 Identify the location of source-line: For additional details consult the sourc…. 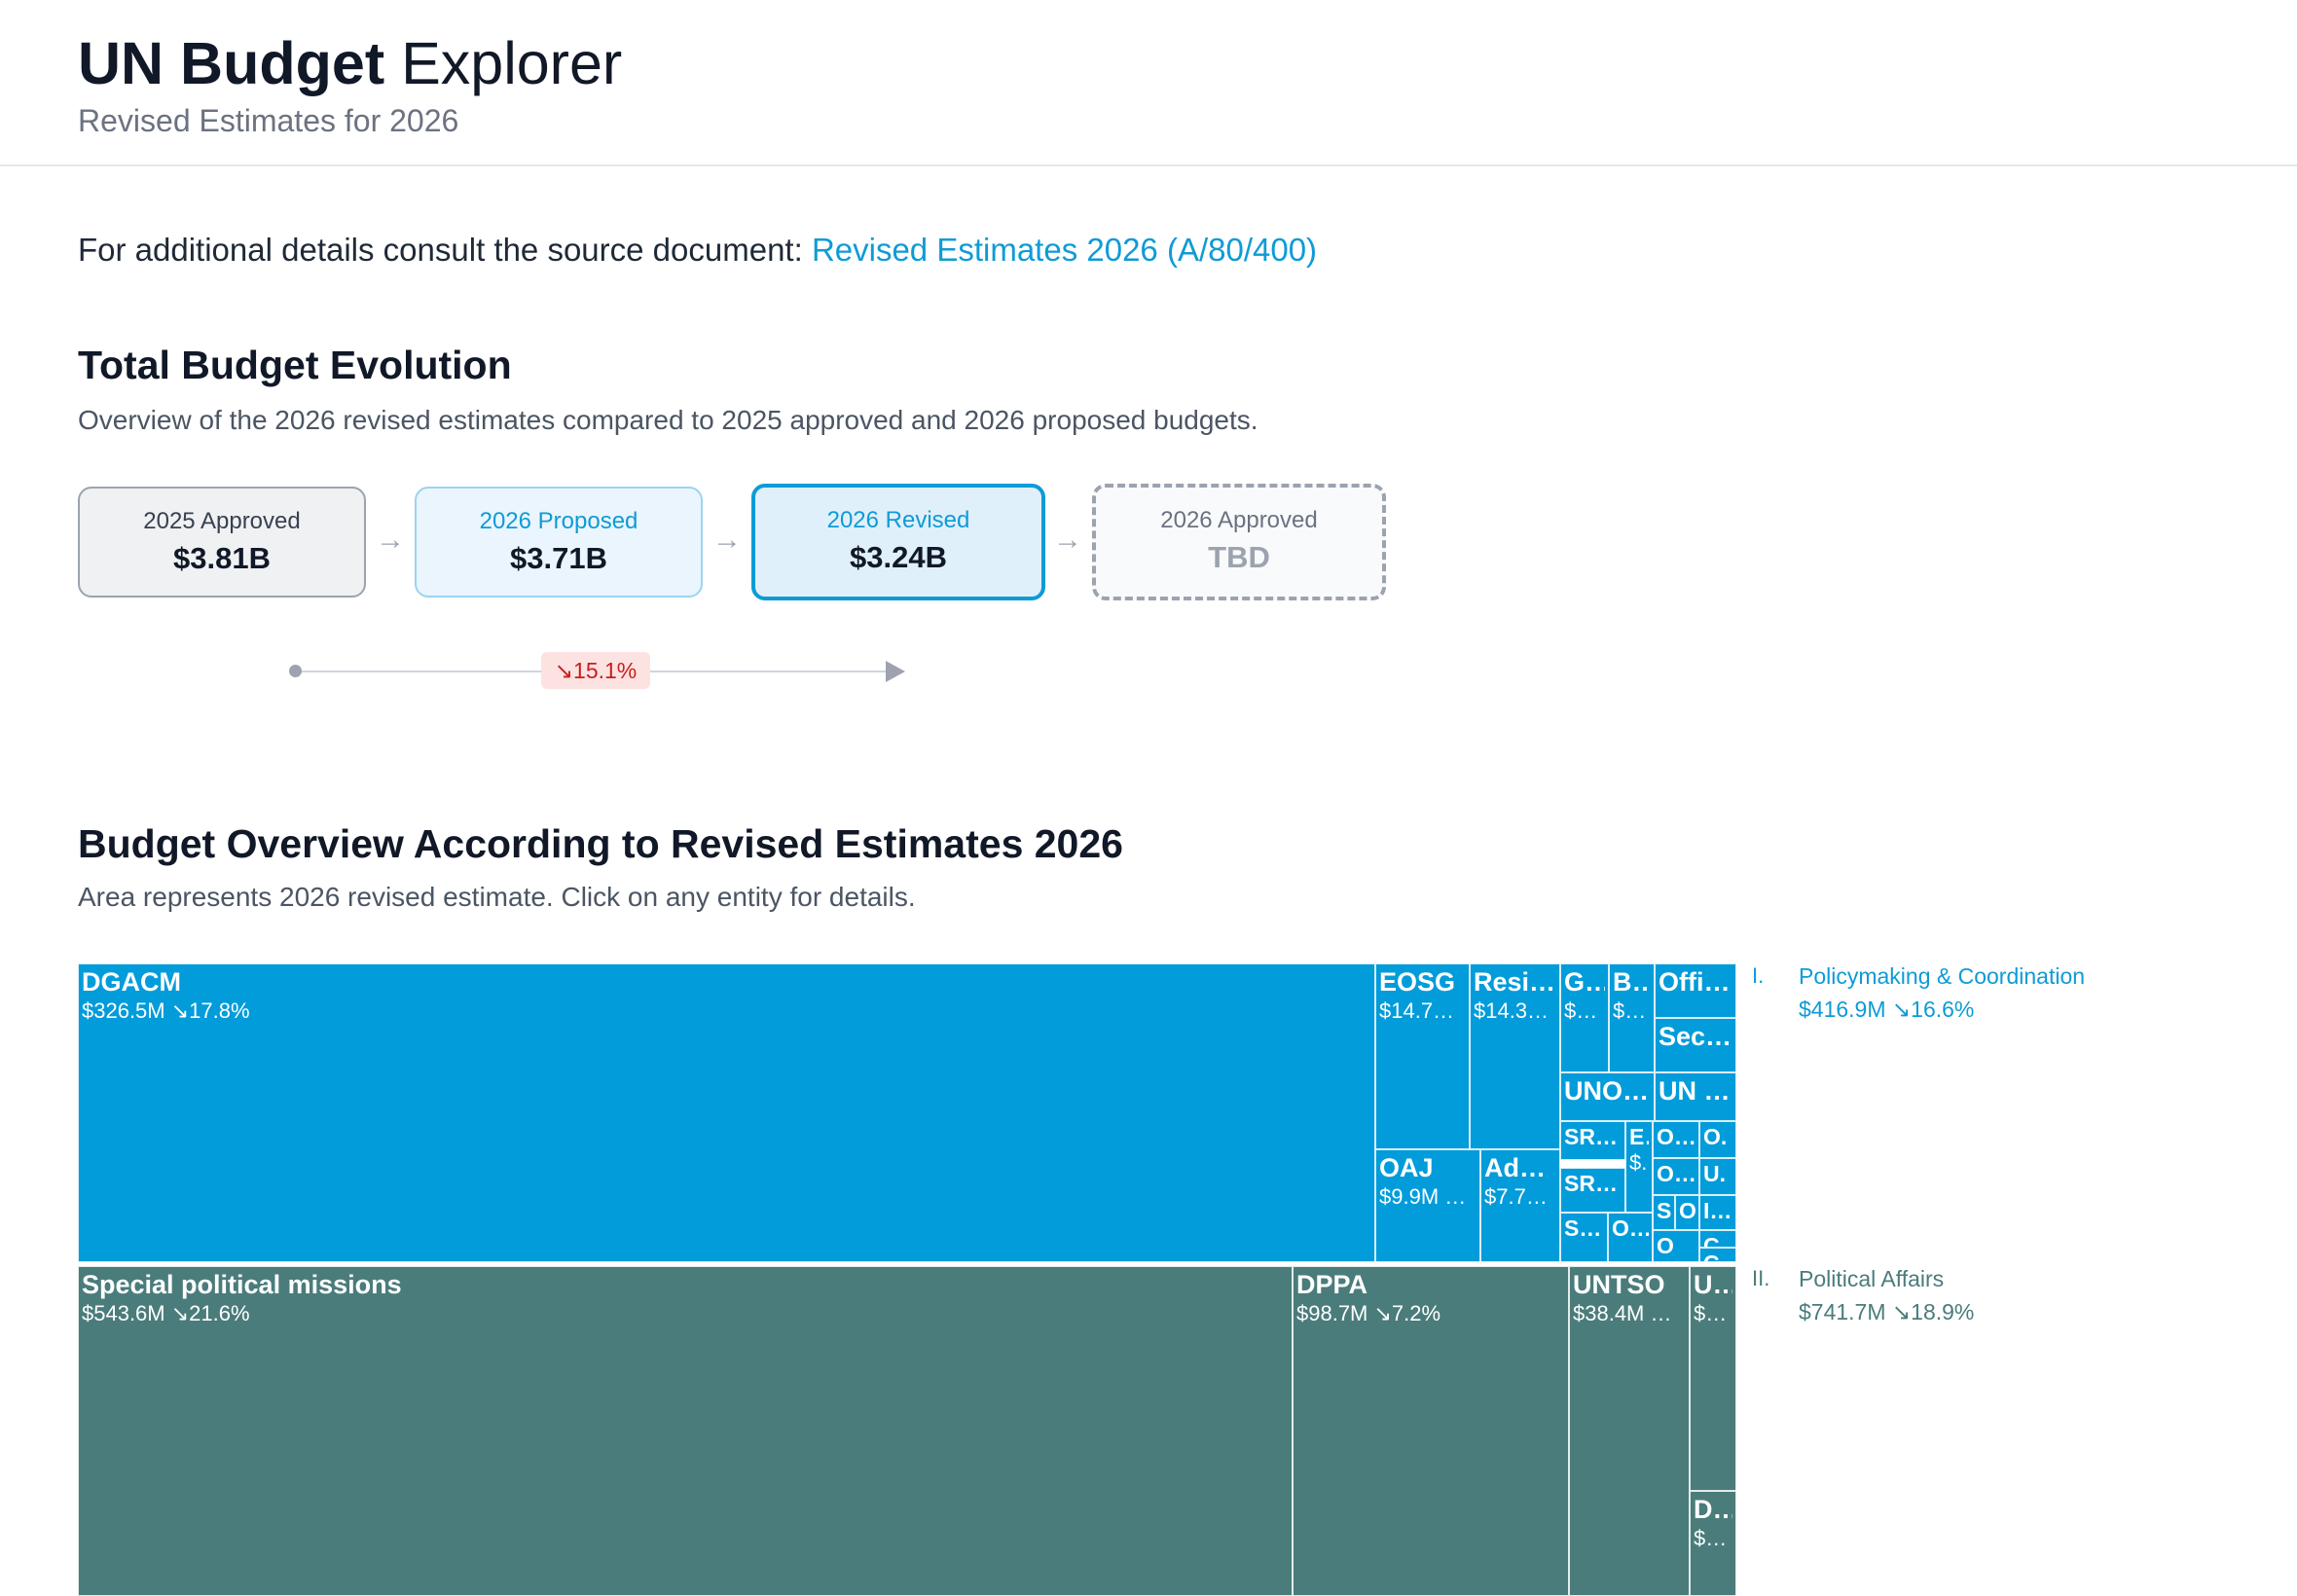
(697, 250).